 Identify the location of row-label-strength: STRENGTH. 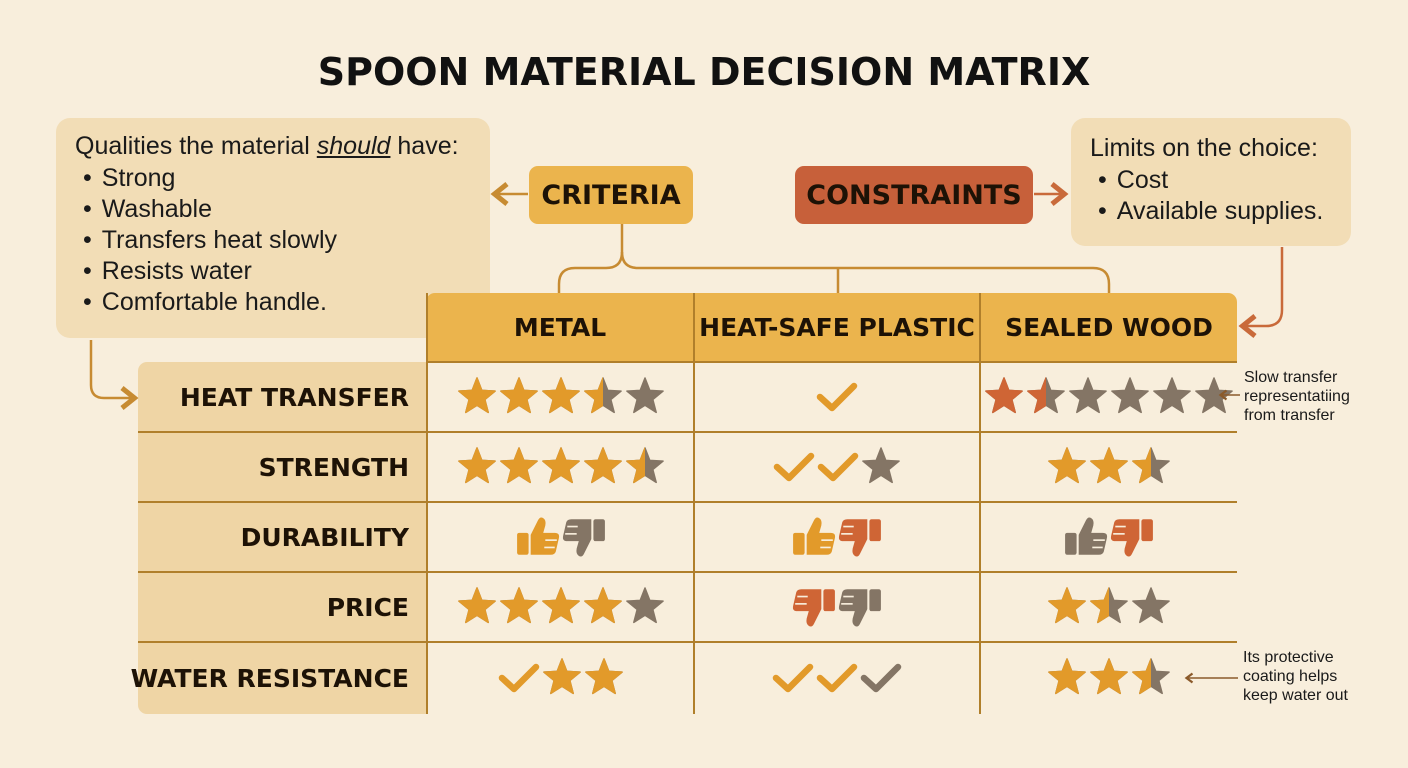
(333, 467).